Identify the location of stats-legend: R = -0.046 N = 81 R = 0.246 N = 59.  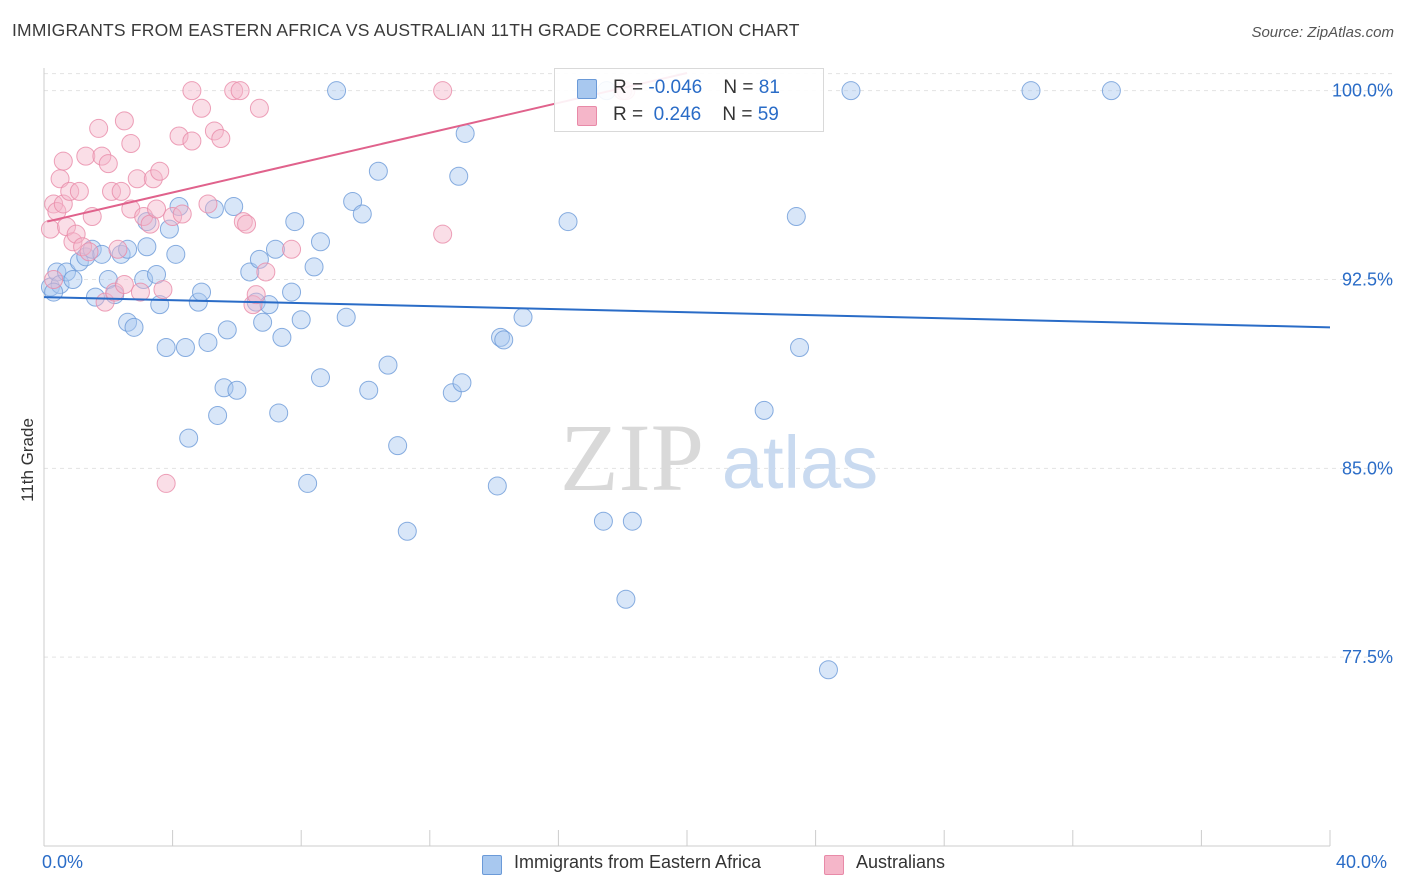
(689, 100).